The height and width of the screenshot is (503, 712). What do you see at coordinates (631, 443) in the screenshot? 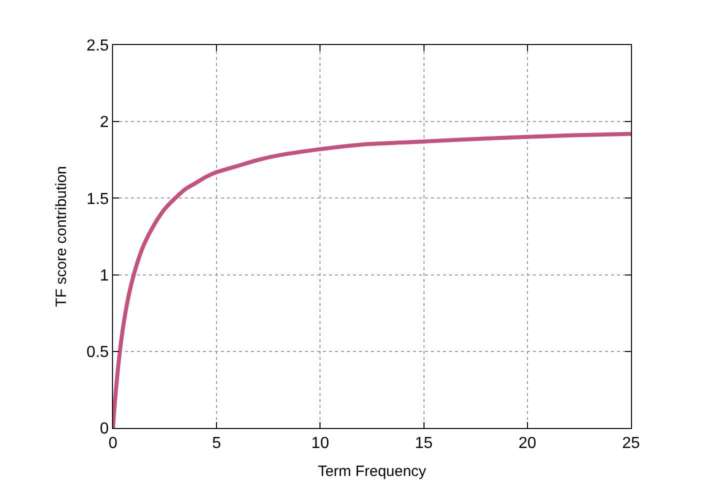
I see `x-tick-label: 25` at bounding box center [631, 443].